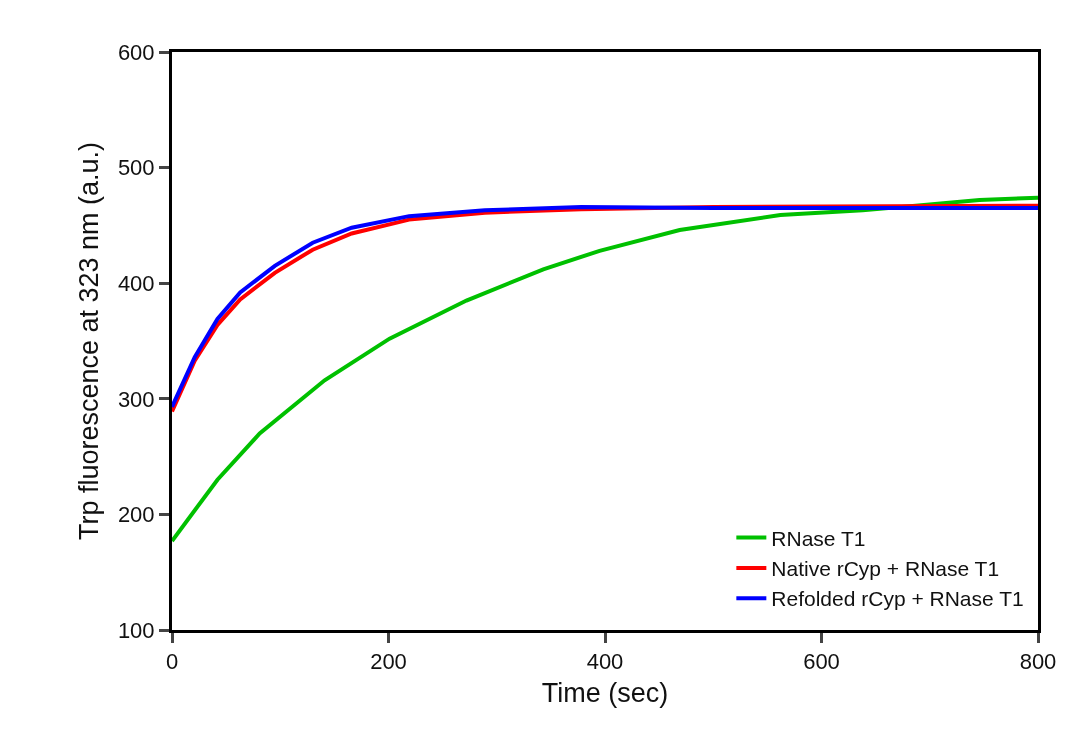 The image size is (1072, 743). I want to click on y-axis-title: Trp fluorescence at 323 nm (a.u.), so click(88, 341).